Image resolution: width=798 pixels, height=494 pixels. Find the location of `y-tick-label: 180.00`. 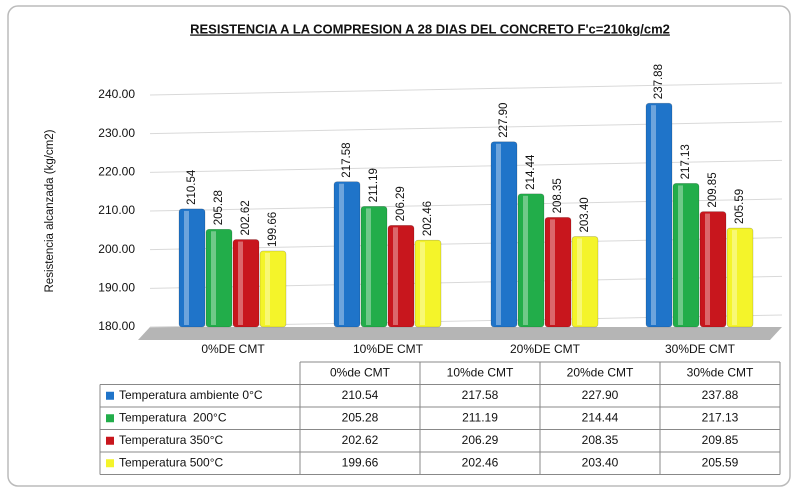

y-tick-label: 180.00 is located at coordinates (116, 326).